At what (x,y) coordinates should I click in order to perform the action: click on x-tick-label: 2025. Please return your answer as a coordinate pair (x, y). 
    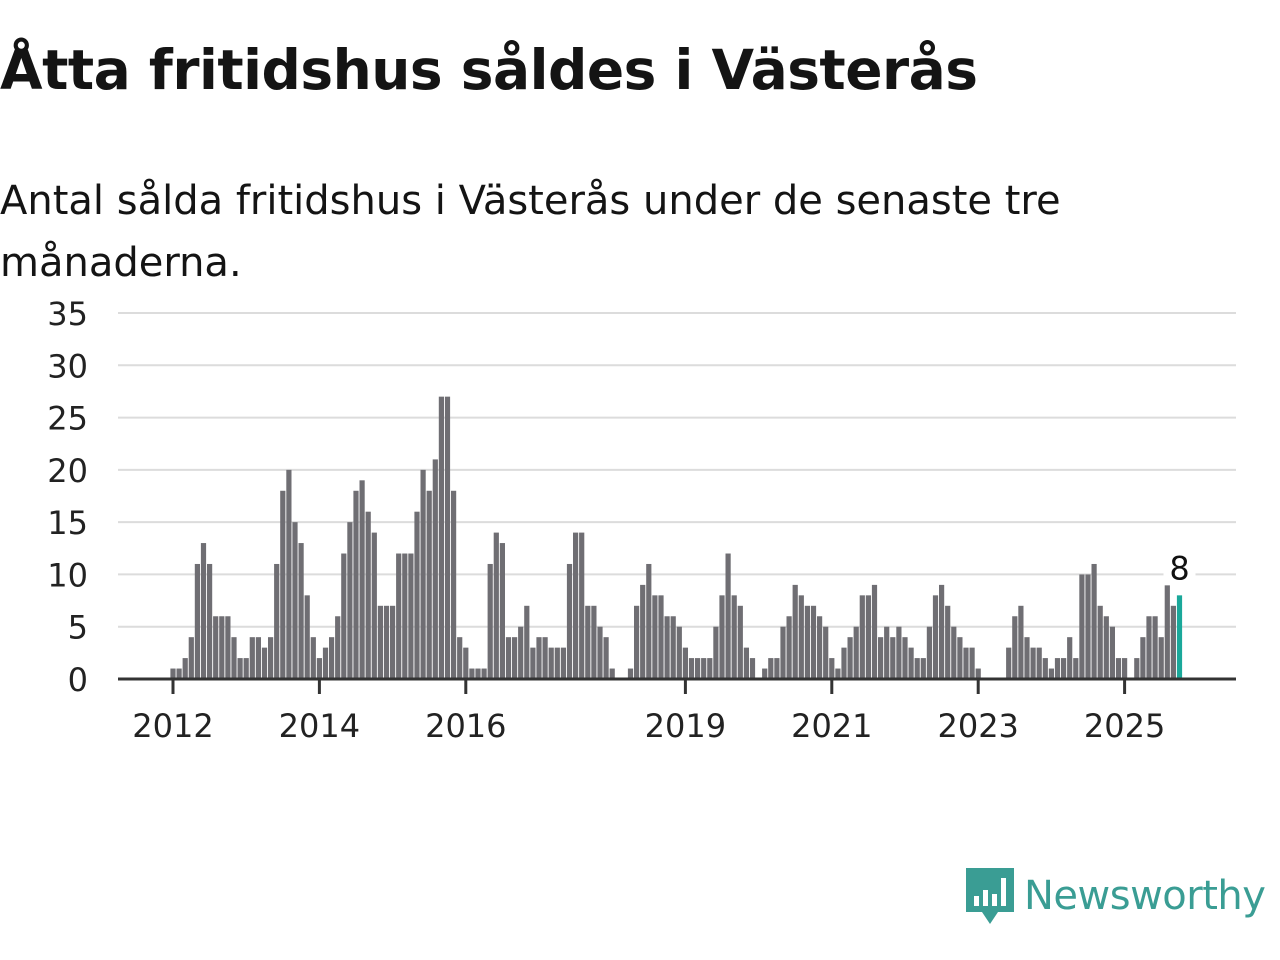
    Looking at the image, I should click on (1124, 726).